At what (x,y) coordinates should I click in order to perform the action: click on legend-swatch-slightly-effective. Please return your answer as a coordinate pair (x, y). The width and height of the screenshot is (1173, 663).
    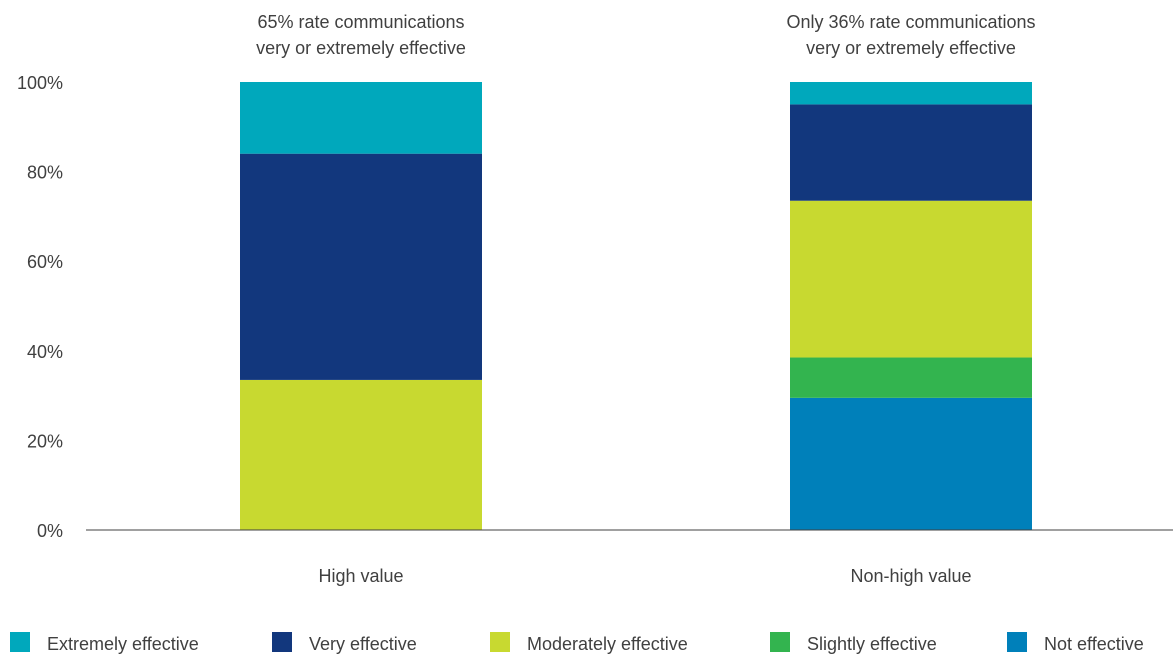
    Looking at the image, I should click on (780, 642).